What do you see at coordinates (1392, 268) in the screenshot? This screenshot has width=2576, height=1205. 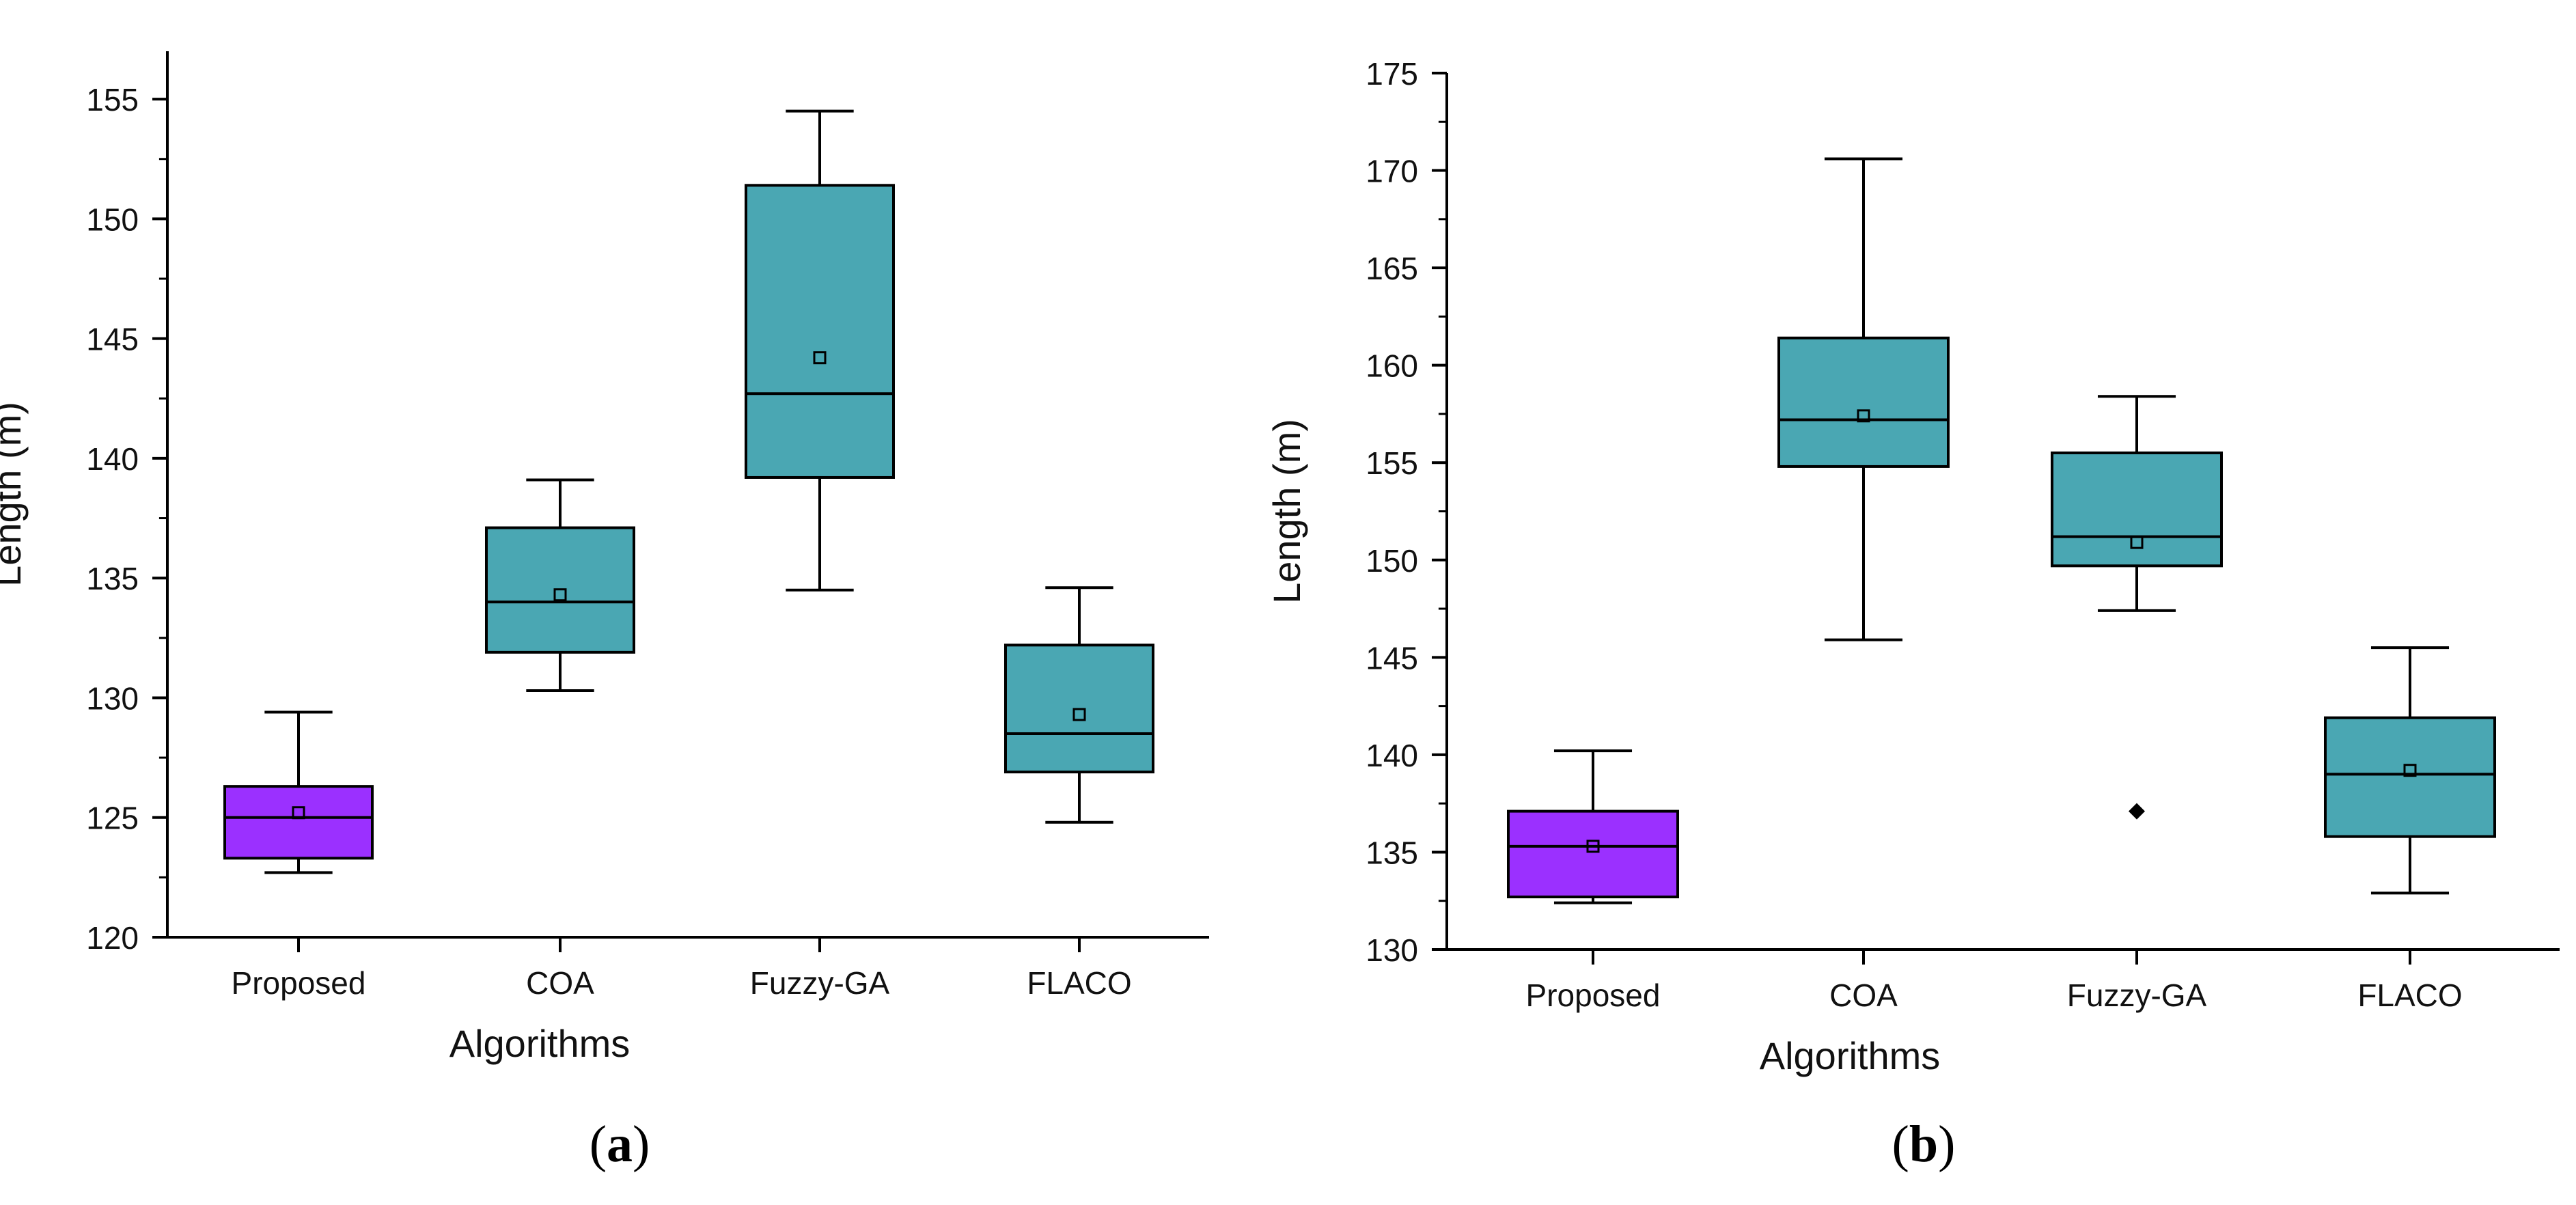 I see `y-tick-label: 165` at bounding box center [1392, 268].